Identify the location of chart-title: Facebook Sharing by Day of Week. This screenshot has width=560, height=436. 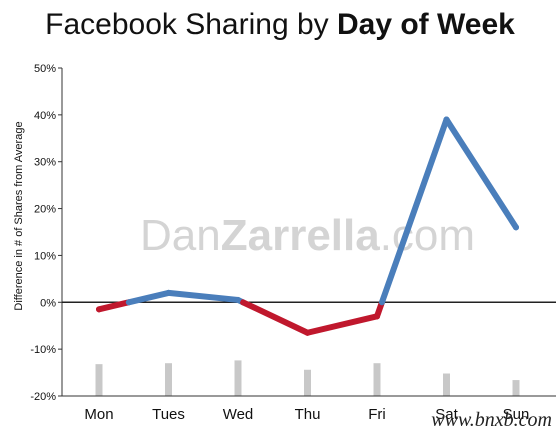
(280, 25).